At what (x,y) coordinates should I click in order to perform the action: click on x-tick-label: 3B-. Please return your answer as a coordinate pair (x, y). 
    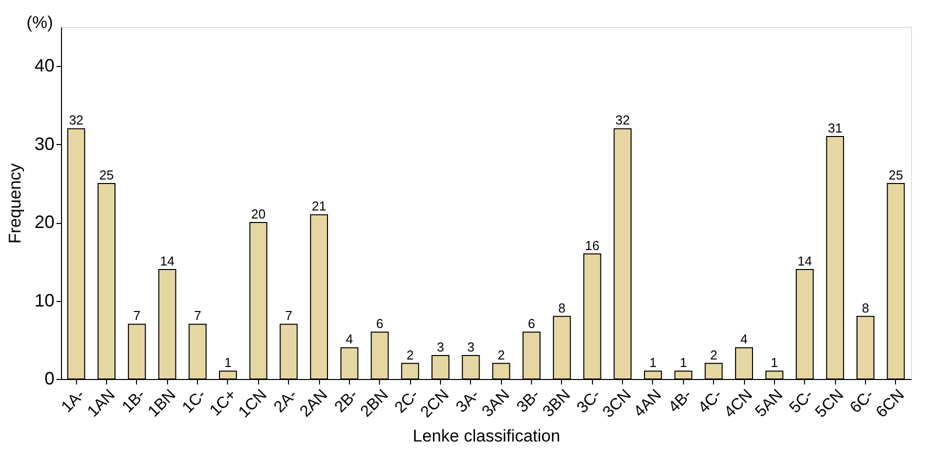
    Looking at the image, I should click on (529, 401).